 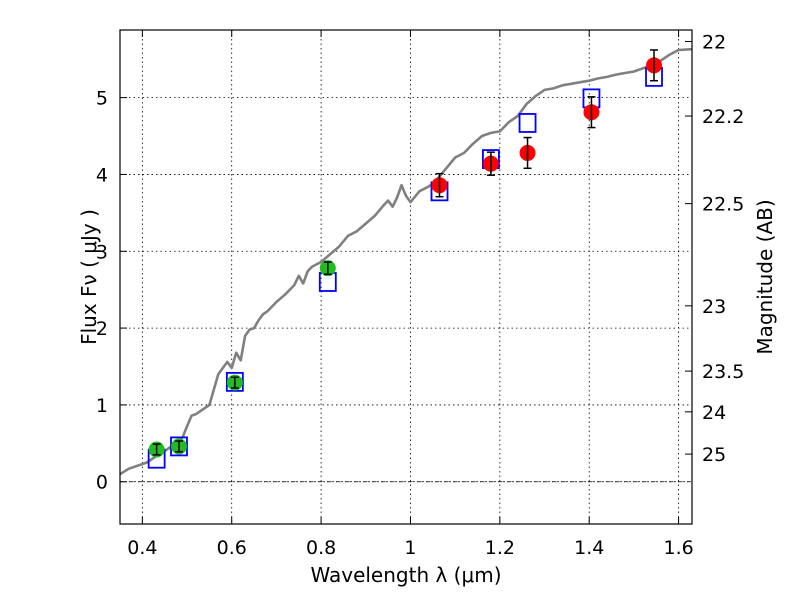 What do you see at coordinates (102, 329) in the screenshot?
I see `y-tick-label: 2` at bounding box center [102, 329].